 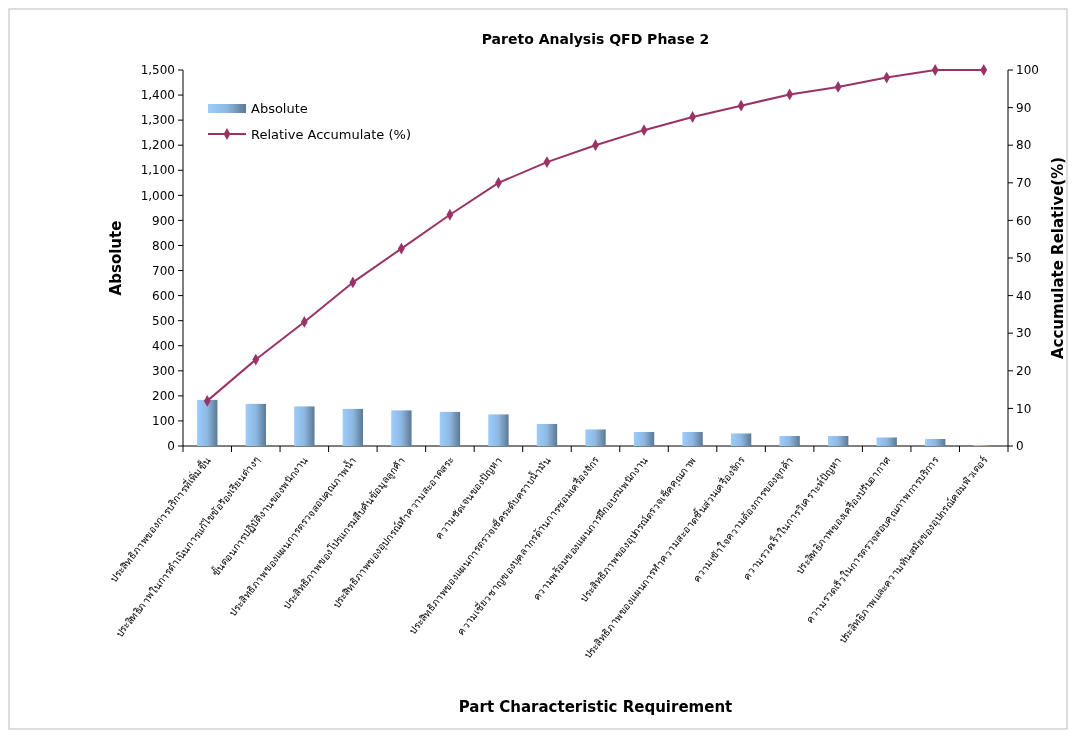 What do you see at coordinates (1027, 70) in the screenshot?
I see `y2-tick-label: 100` at bounding box center [1027, 70].